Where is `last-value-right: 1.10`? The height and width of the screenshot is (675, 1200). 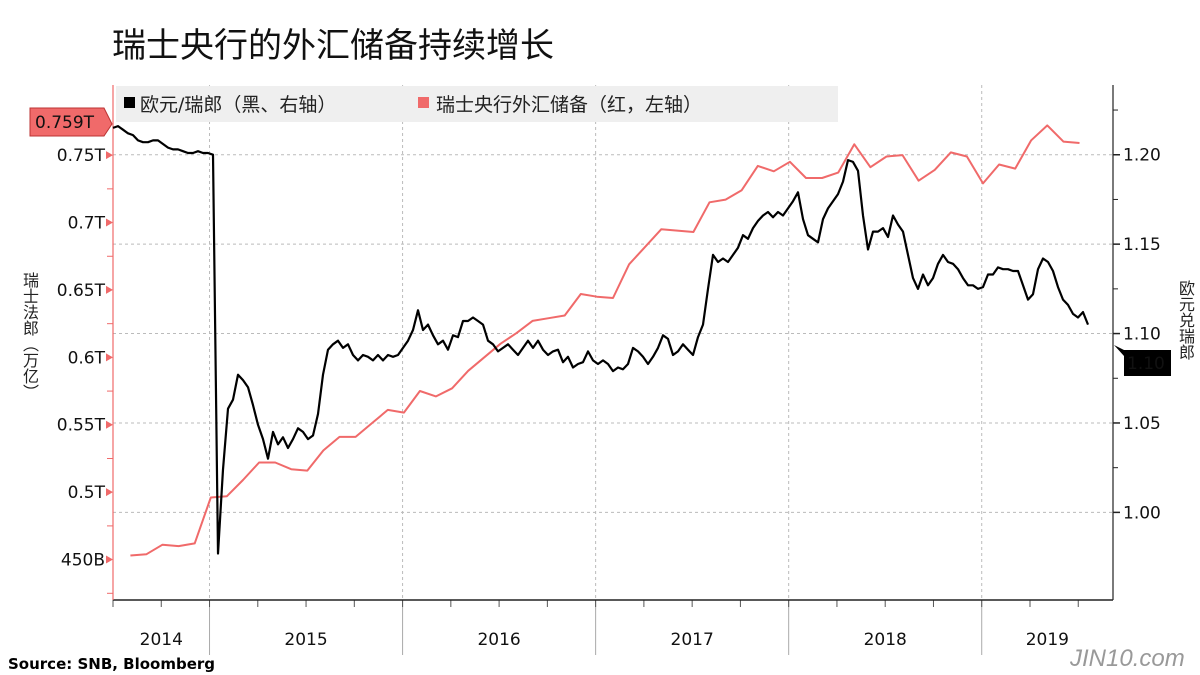 last-value-right: 1.10 is located at coordinates (1142, 360).